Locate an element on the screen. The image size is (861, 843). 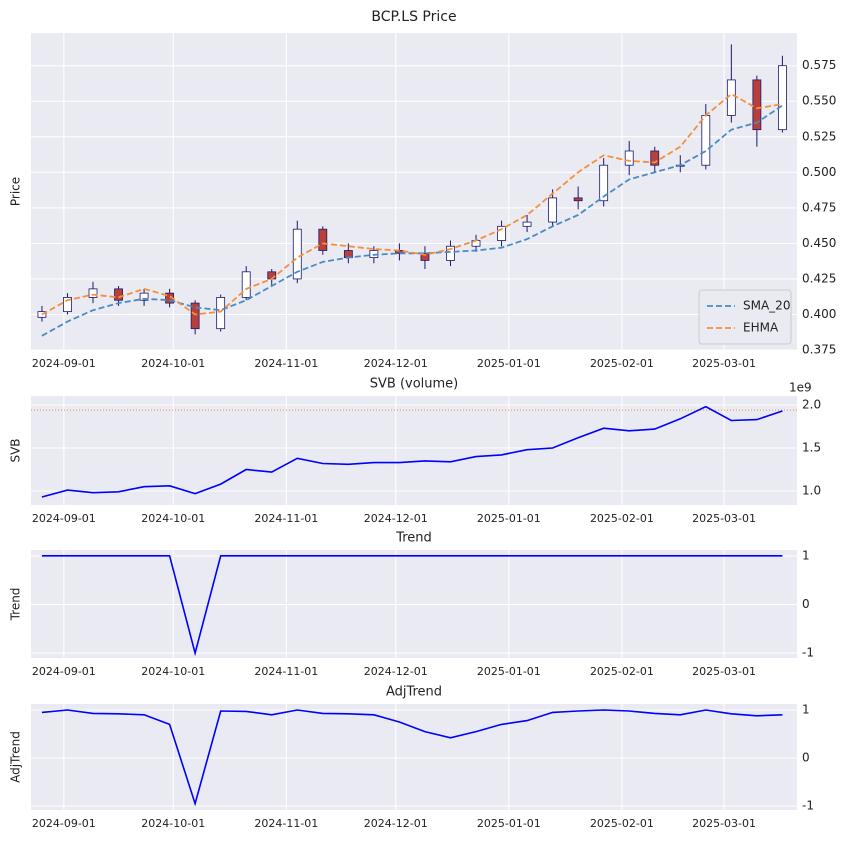
y-tick-label: 1.0 is located at coordinates (811, 490).